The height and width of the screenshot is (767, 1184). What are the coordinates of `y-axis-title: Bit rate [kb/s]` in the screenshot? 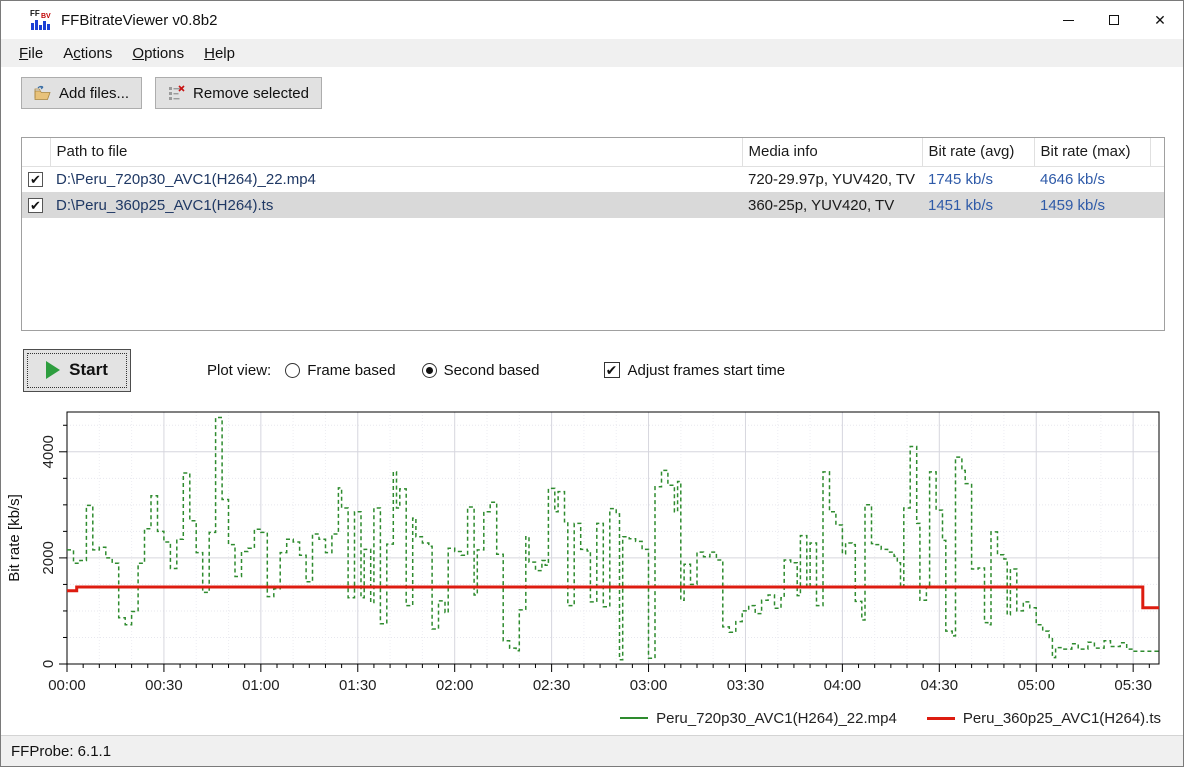 It's located at (14, 538).